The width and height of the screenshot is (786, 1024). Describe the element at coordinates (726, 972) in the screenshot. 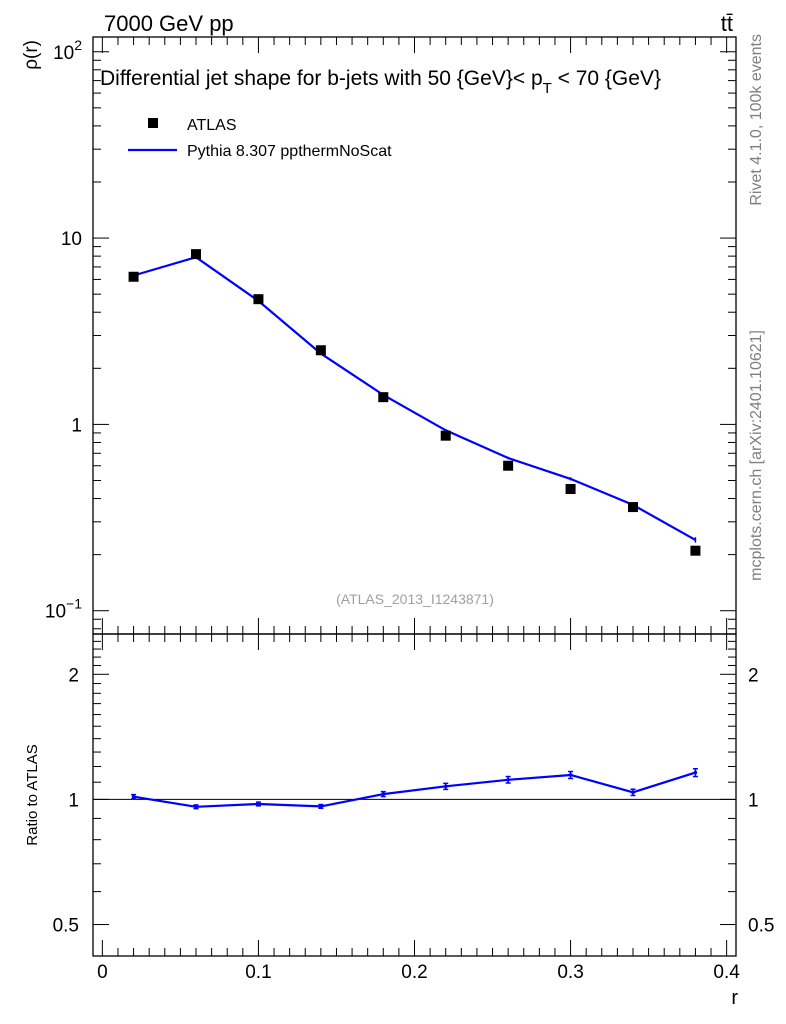

I see `x-tick-label: 0.4` at that location.